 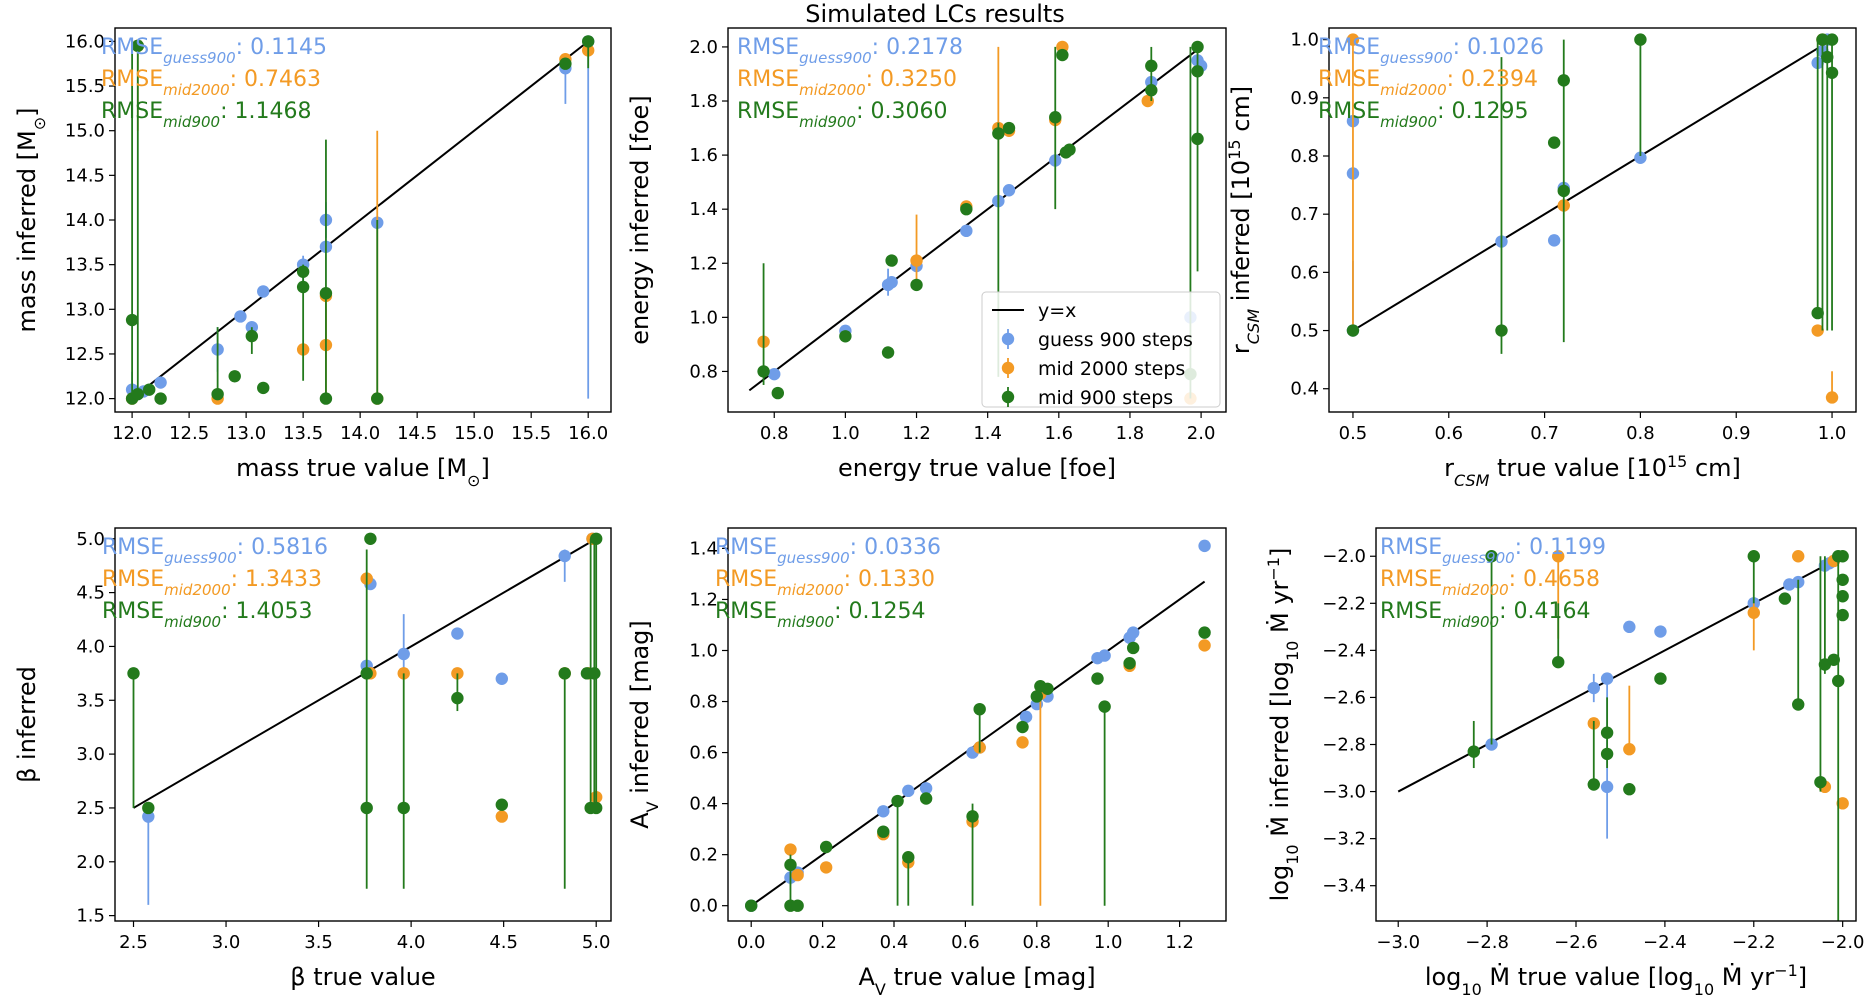 What do you see at coordinates (1304, 214) in the screenshot?
I see `y-tick-label: 0.7` at bounding box center [1304, 214].